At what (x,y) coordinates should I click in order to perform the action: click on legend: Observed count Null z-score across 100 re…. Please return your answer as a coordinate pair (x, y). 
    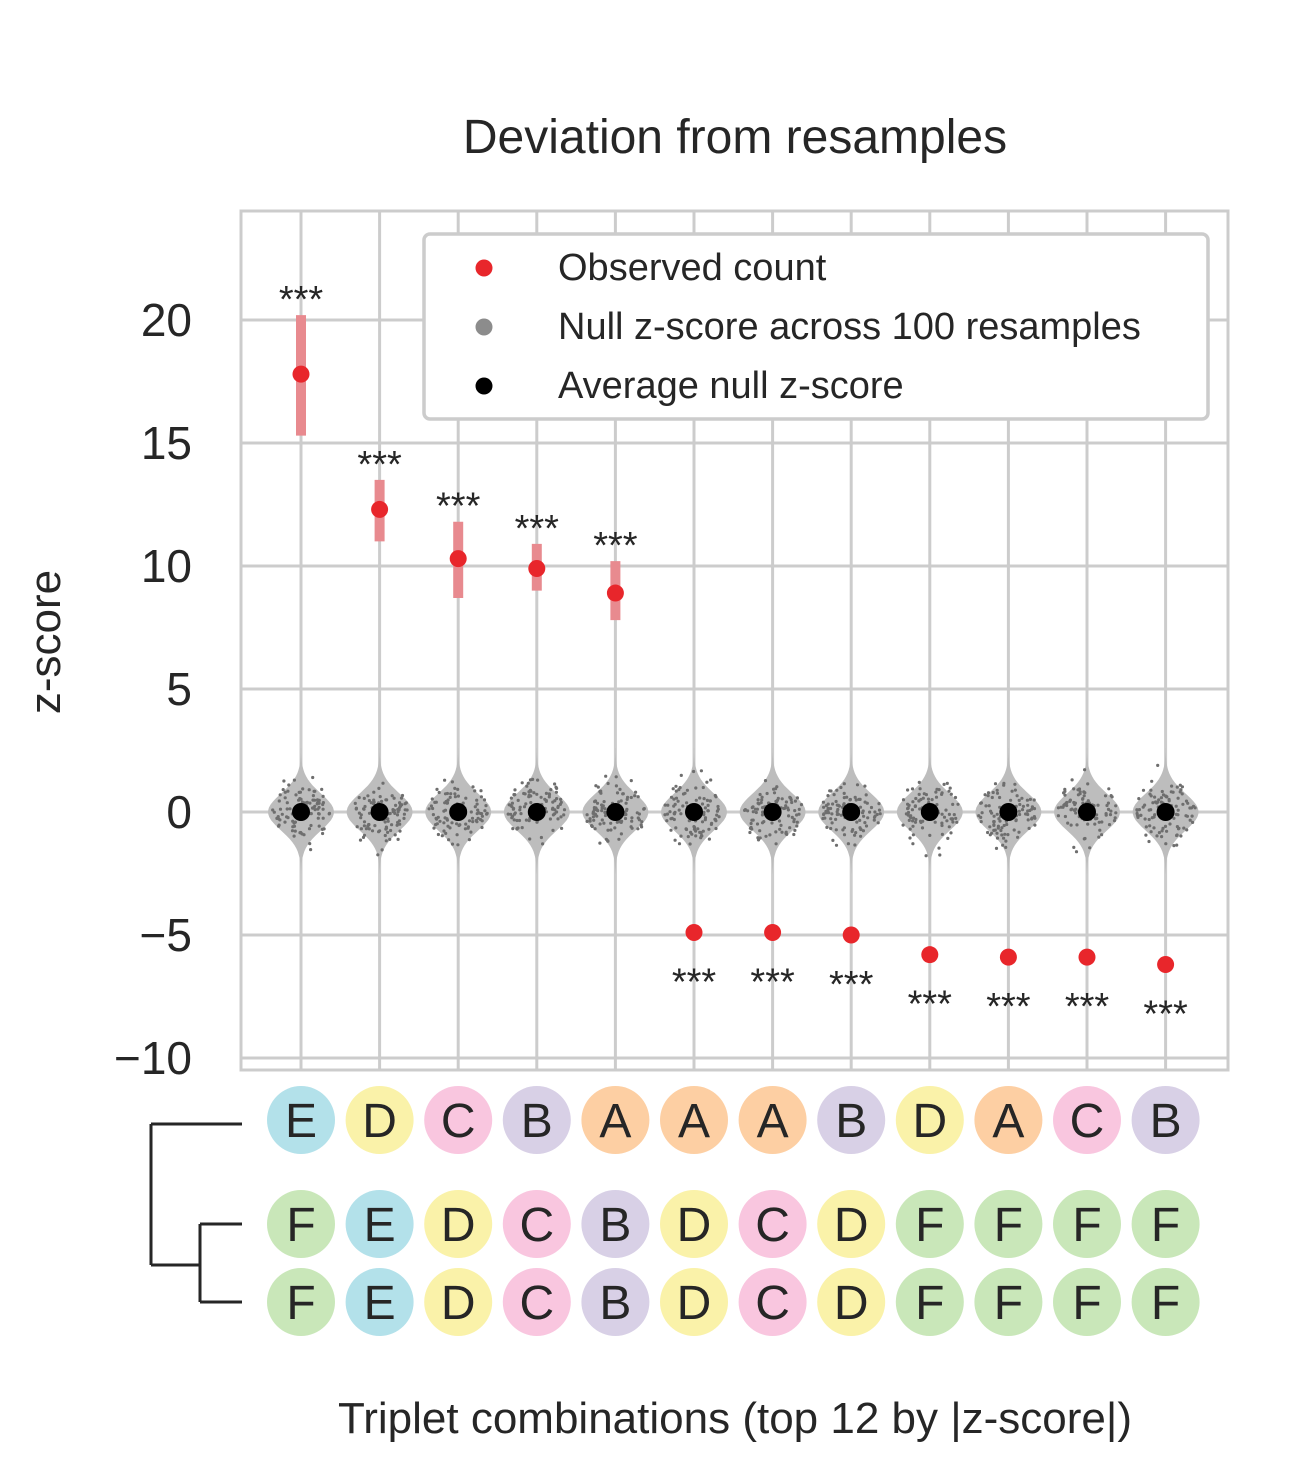
    Looking at the image, I should click on (816, 326).